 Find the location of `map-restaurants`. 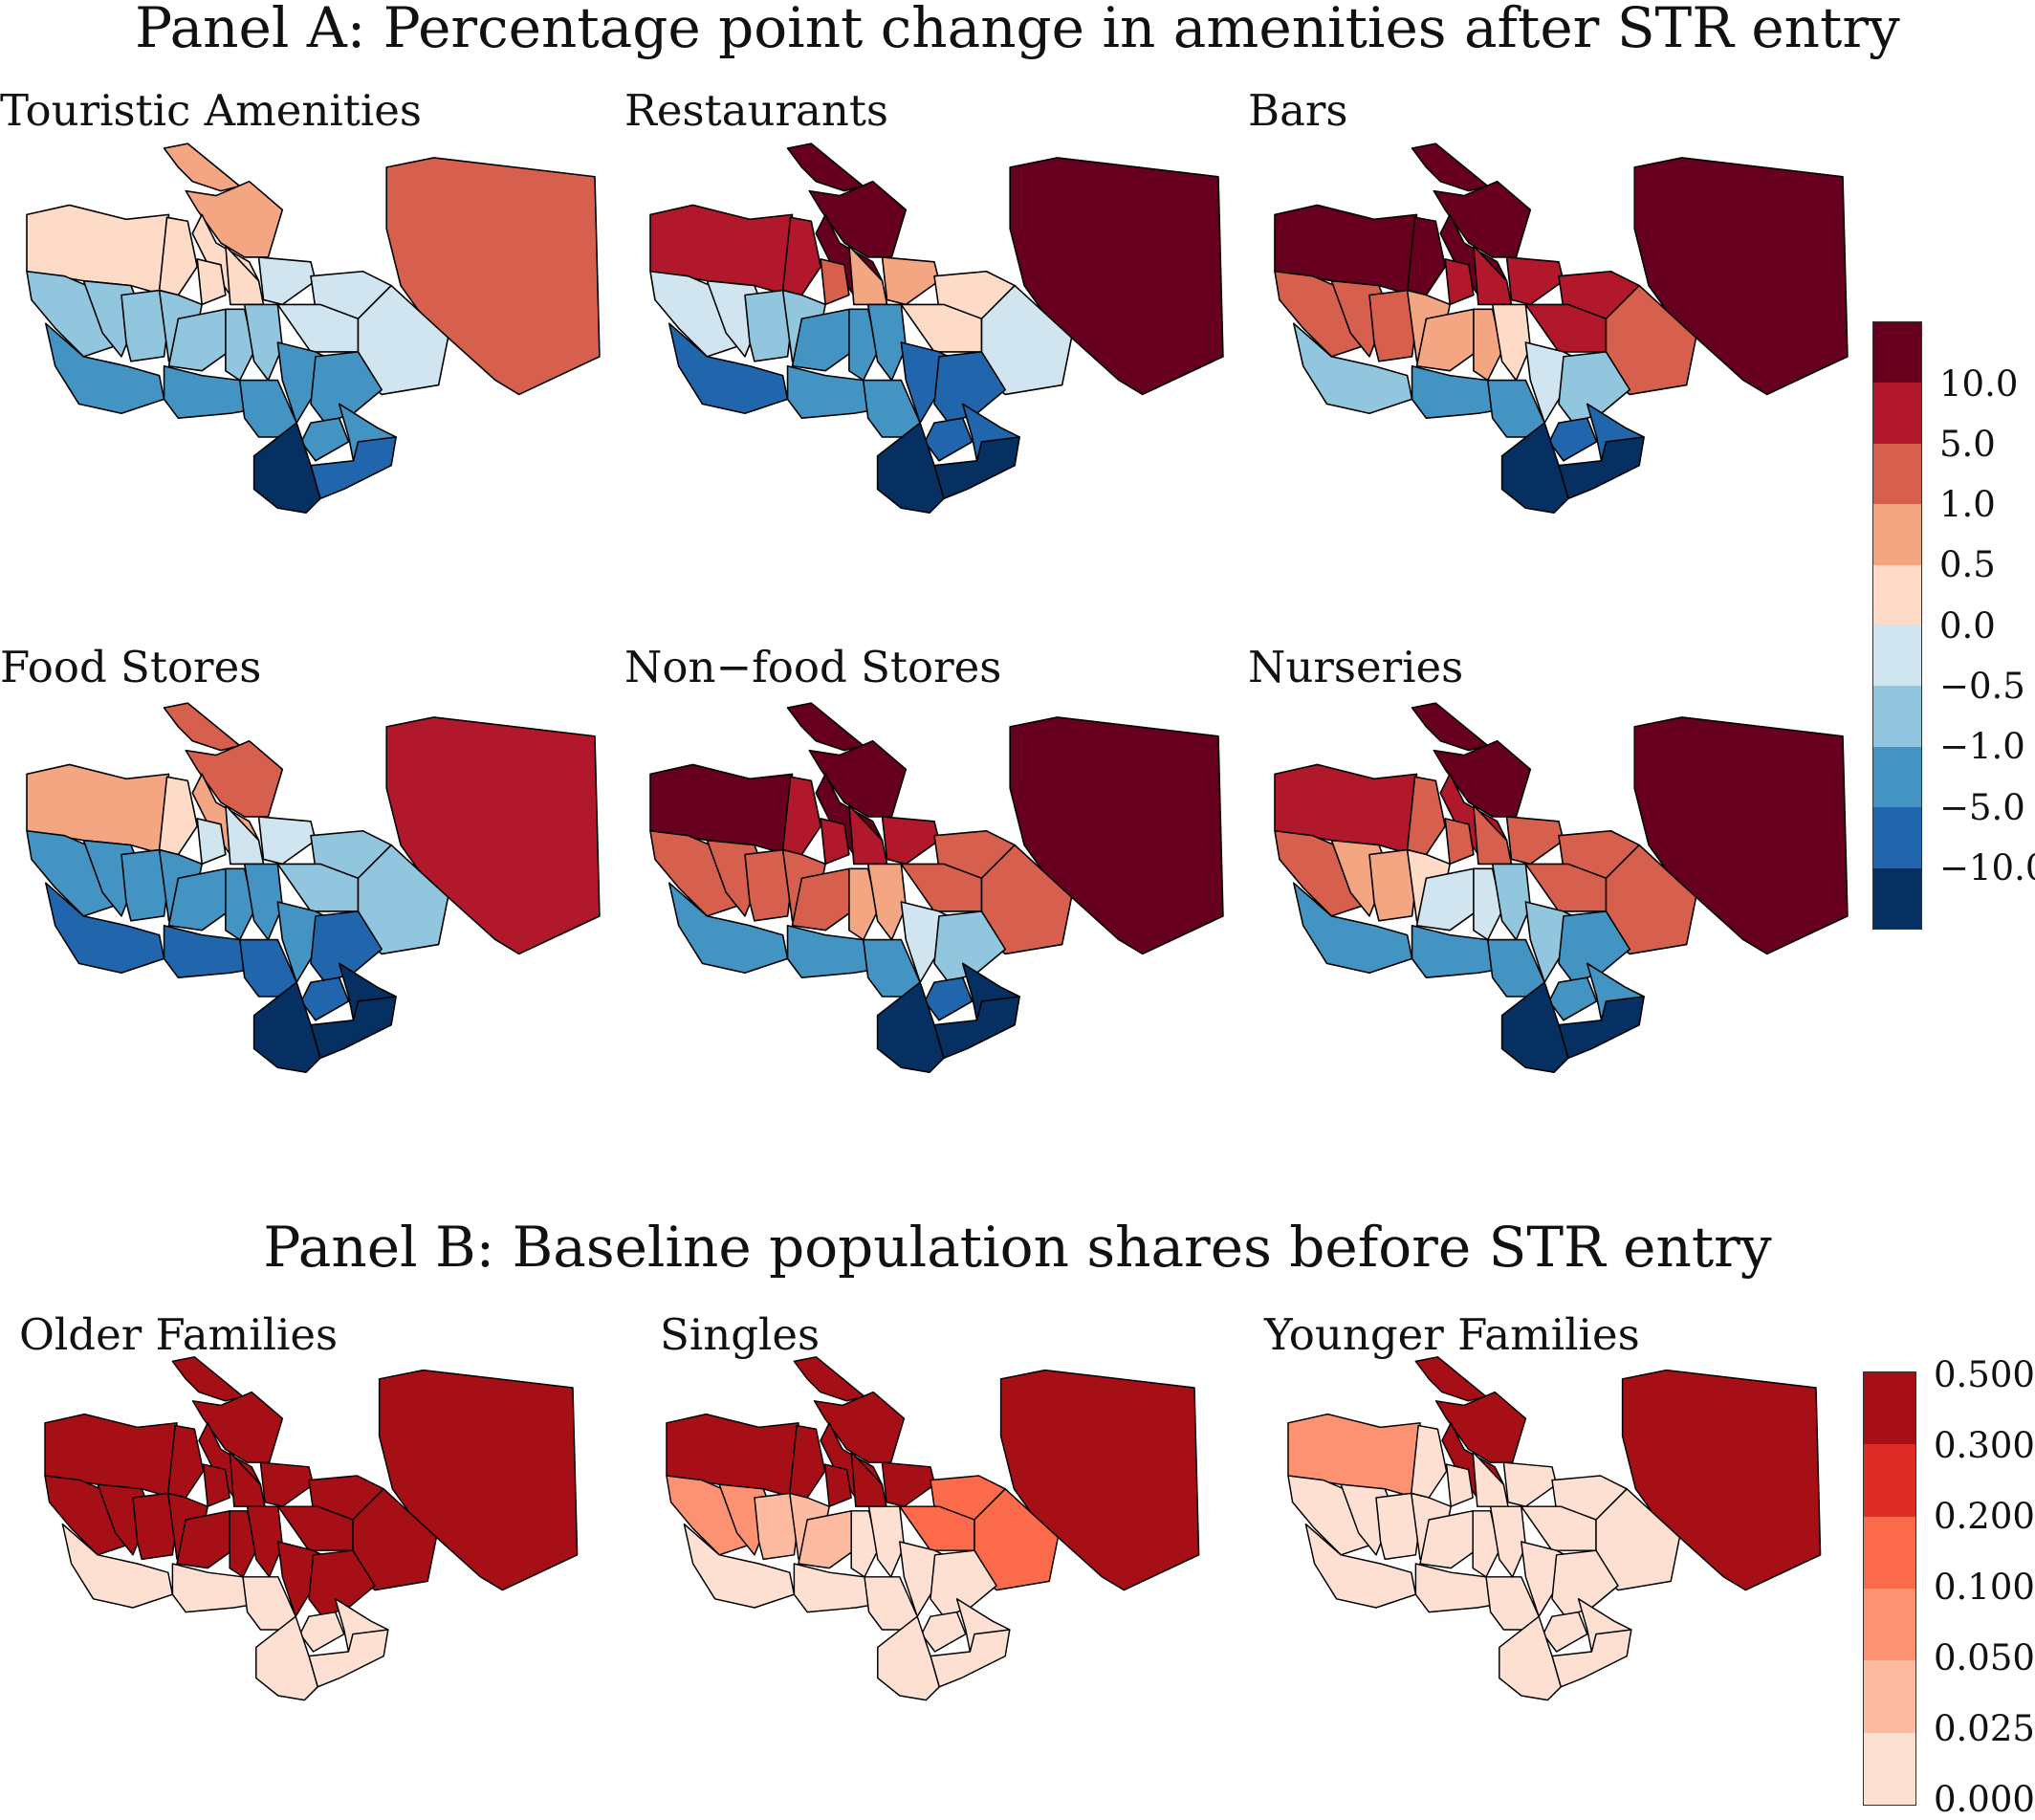

map-restaurants is located at coordinates (937, 328).